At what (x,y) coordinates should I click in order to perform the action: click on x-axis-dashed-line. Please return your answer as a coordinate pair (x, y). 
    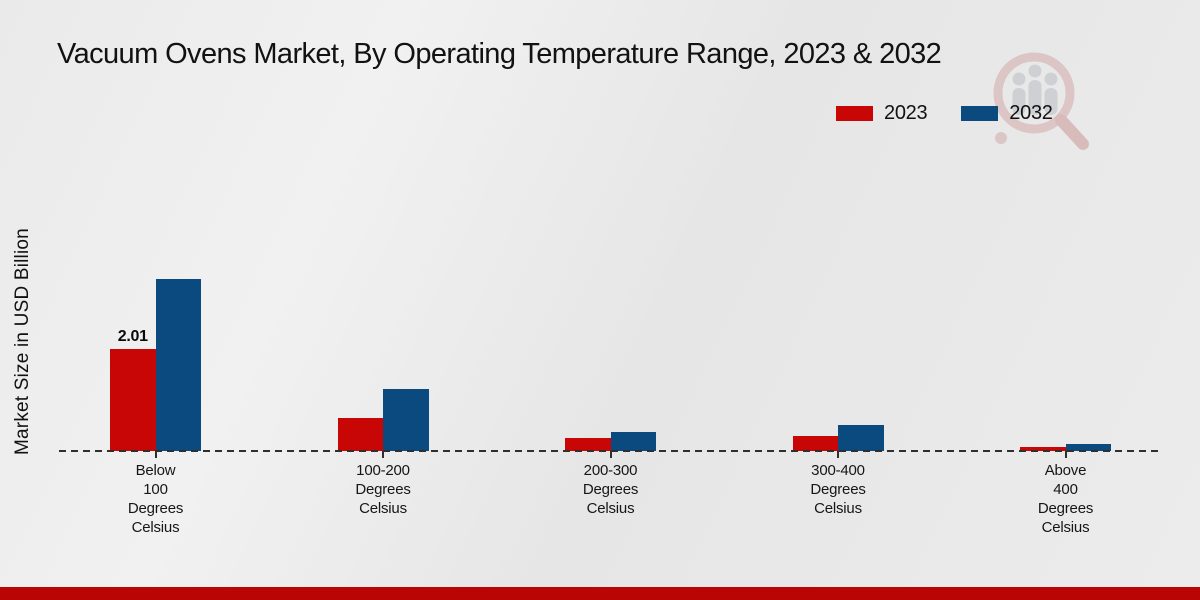
    Looking at the image, I should click on (610, 451).